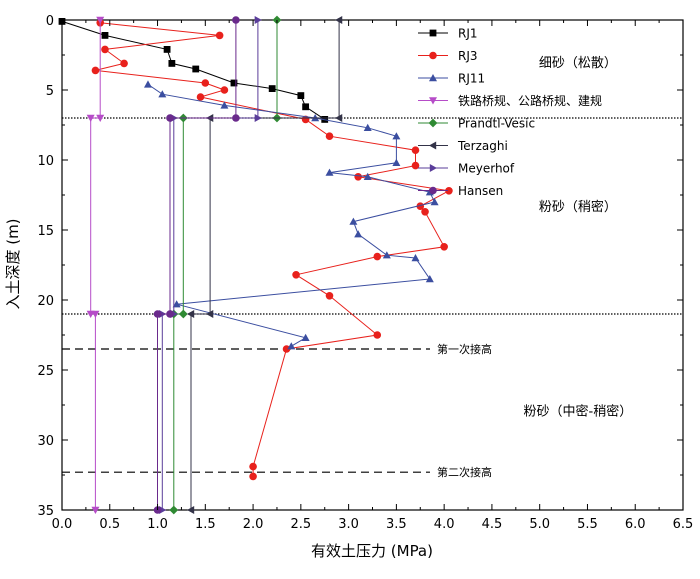 The height and width of the screenshot is (579, 700). I want to click on soil-annotation: 粉砂（稍密）, so click(578, 207).